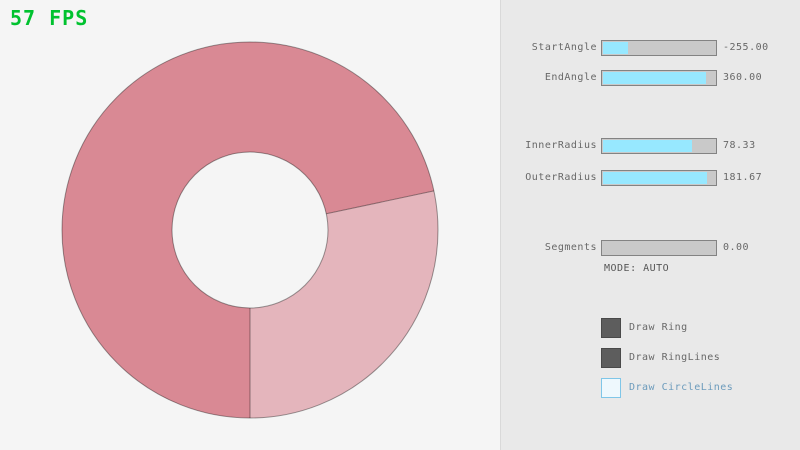  Describe the element at coordinates (611, 388) in the screenshot. I see `checkbox-draw-circlelines` at that location.